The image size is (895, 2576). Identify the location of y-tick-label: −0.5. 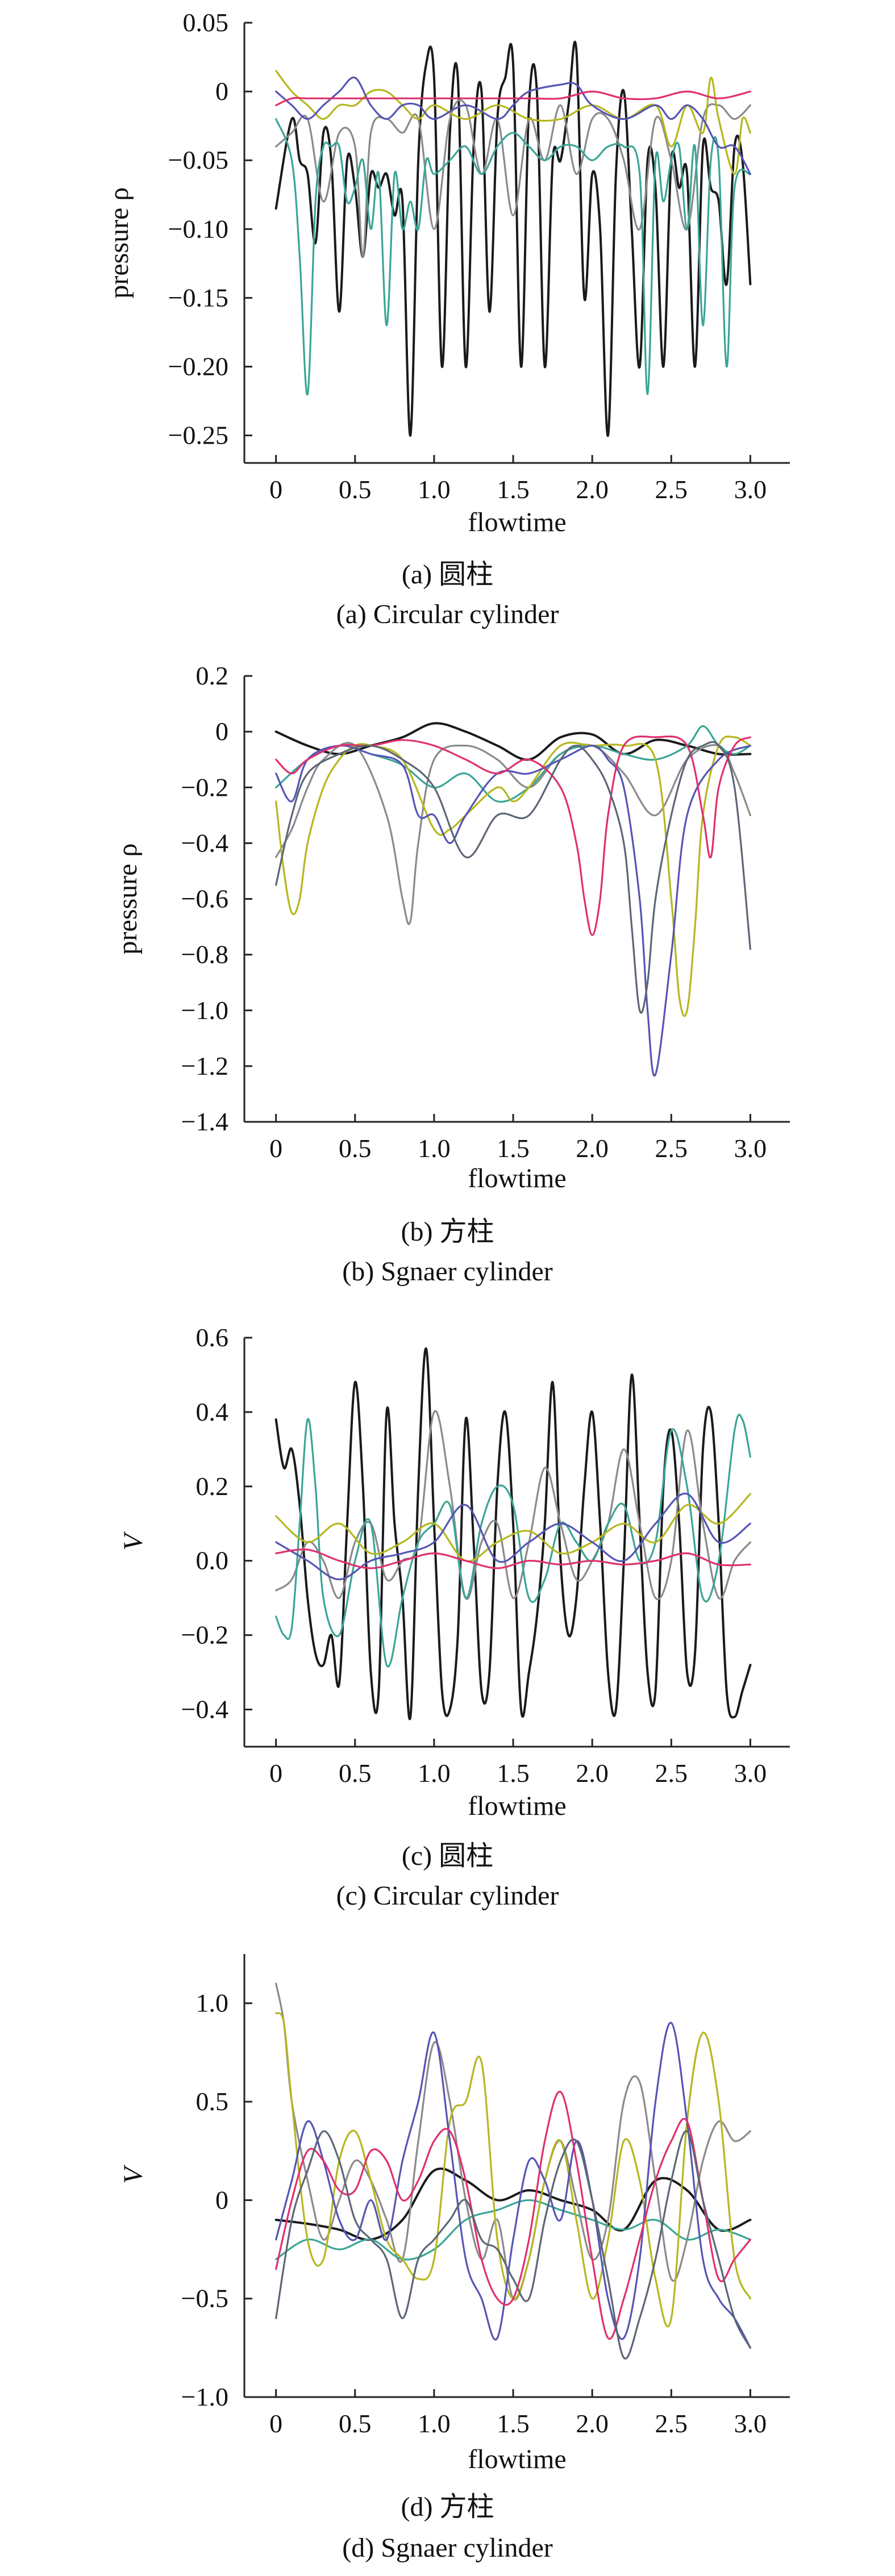
(204, 2298).